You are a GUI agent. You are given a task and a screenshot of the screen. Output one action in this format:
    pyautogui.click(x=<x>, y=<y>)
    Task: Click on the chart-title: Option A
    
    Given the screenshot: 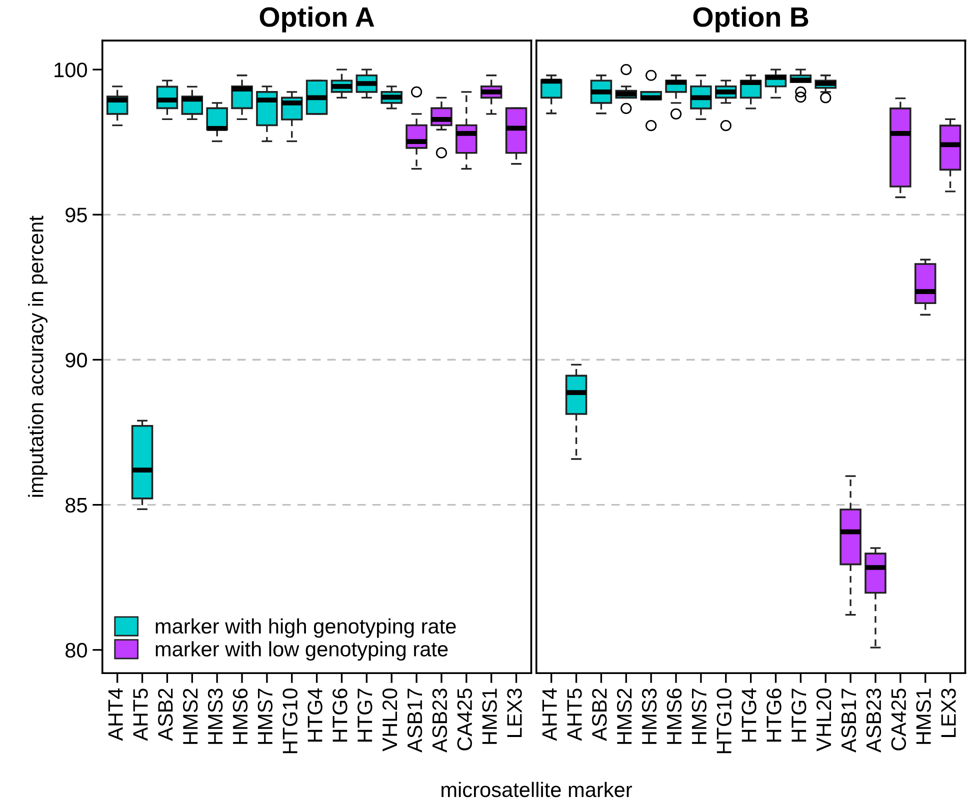 What is the action you would take?
    pyautogui.click(x=317, y=19)
    